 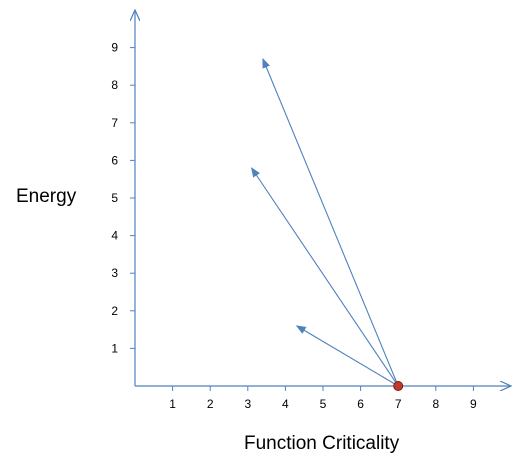 What do you see at coordinates (114, 236) in the screenshot?
I see `y-tick-label: 4` at bounding box center [114, 236].